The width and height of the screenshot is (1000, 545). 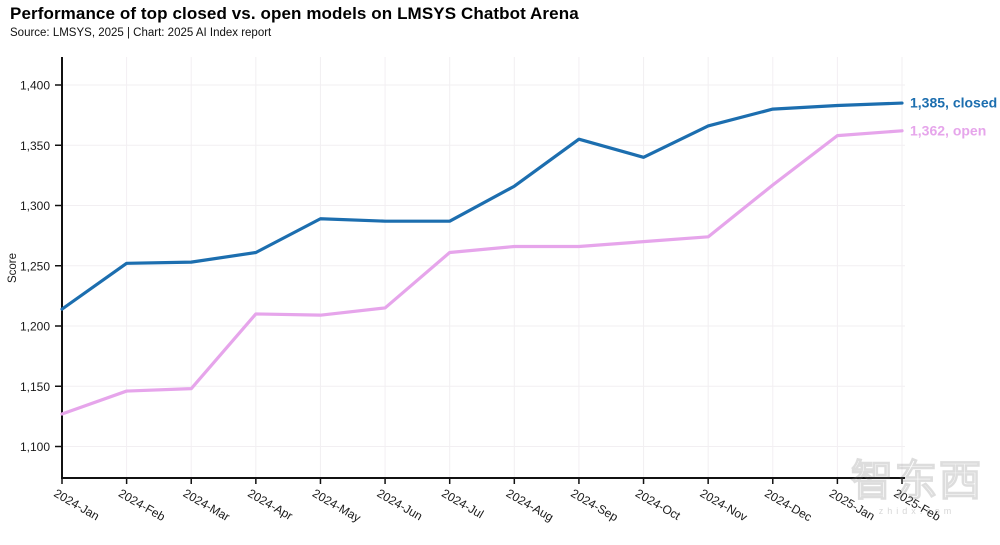 I want to click on y-tick-label: 1,350, so click(x=35, y=146).